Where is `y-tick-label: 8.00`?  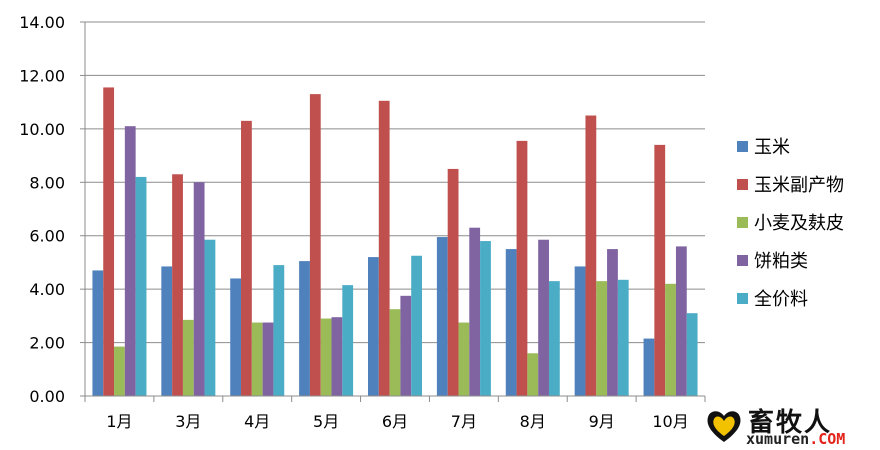
y-tick-label: 8.00 is located at coordinates (47, 182).